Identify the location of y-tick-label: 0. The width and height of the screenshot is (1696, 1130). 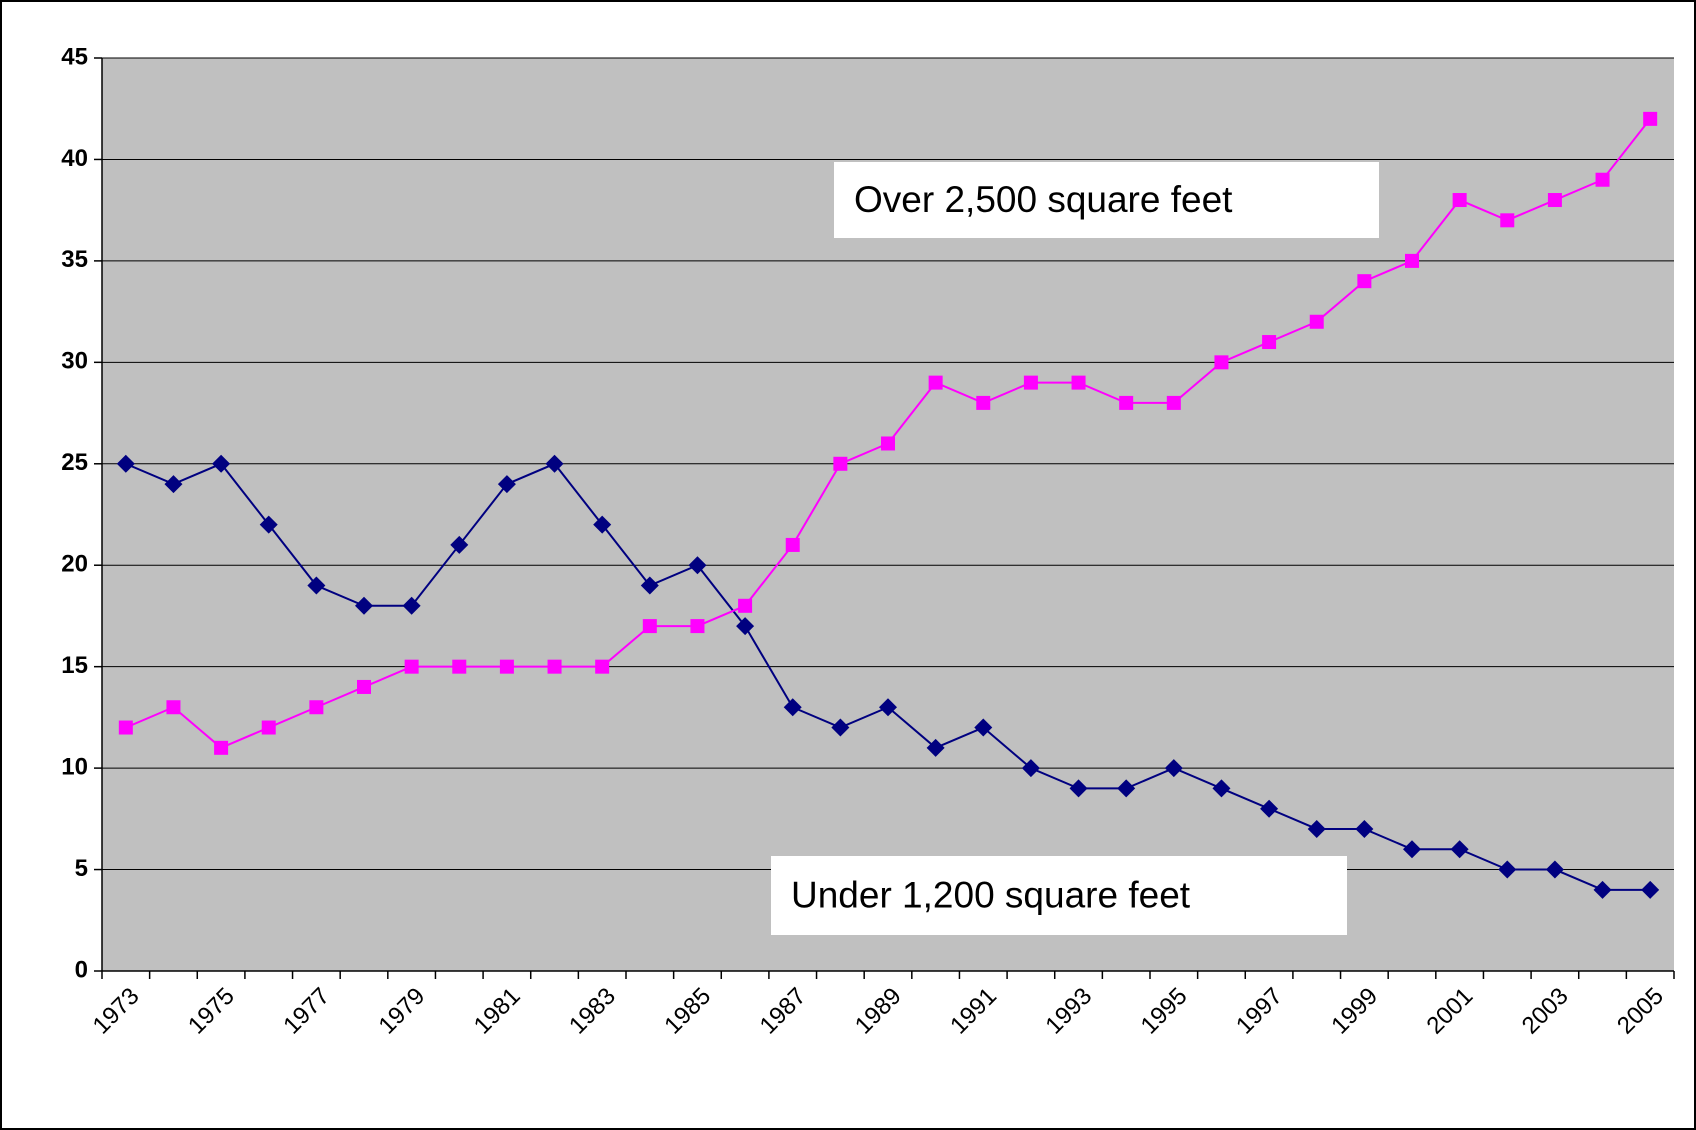
(81, 969).